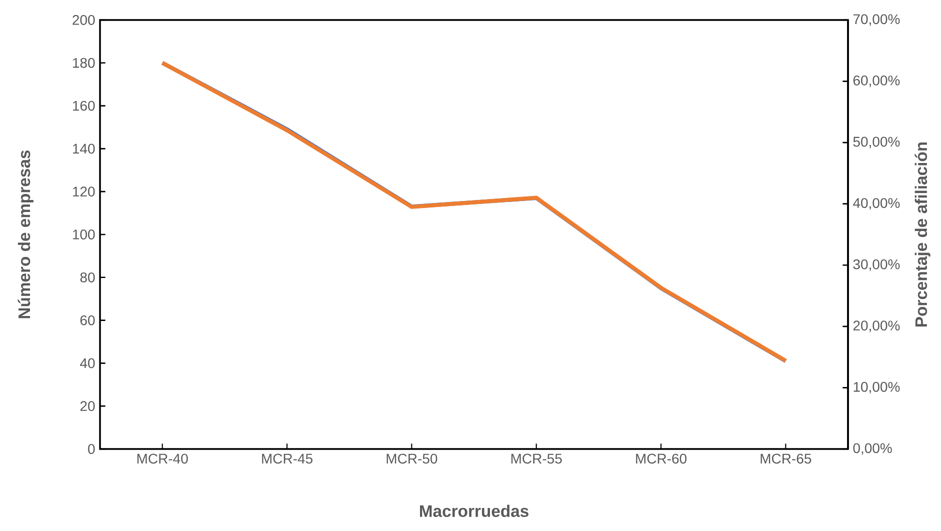 This screenshot has height=531, width=941. I want to click on x-axis-title: Macrorruedas, so click(474, 511).